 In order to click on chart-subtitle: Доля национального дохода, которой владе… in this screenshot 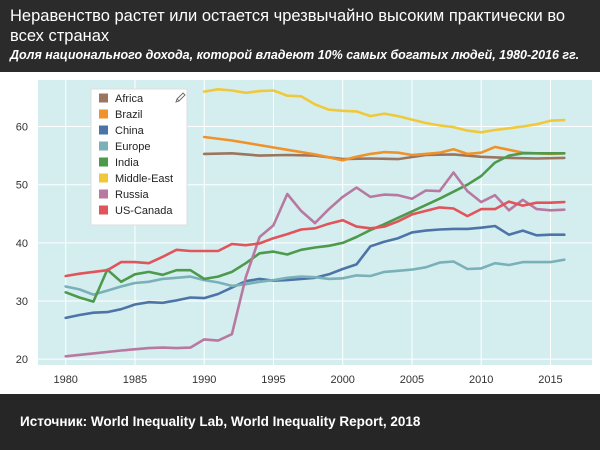, I will do `click(295, 55)`.